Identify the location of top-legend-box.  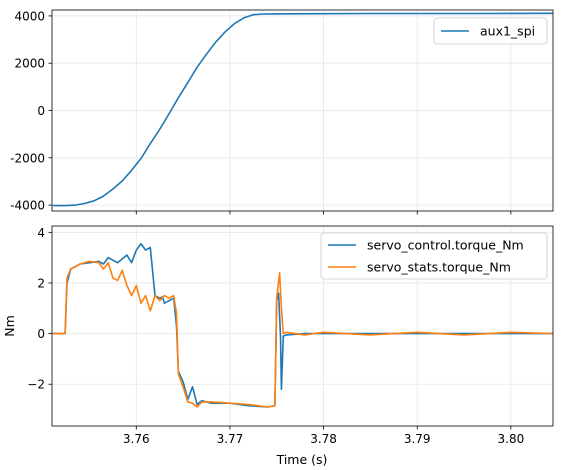
(490, 31).